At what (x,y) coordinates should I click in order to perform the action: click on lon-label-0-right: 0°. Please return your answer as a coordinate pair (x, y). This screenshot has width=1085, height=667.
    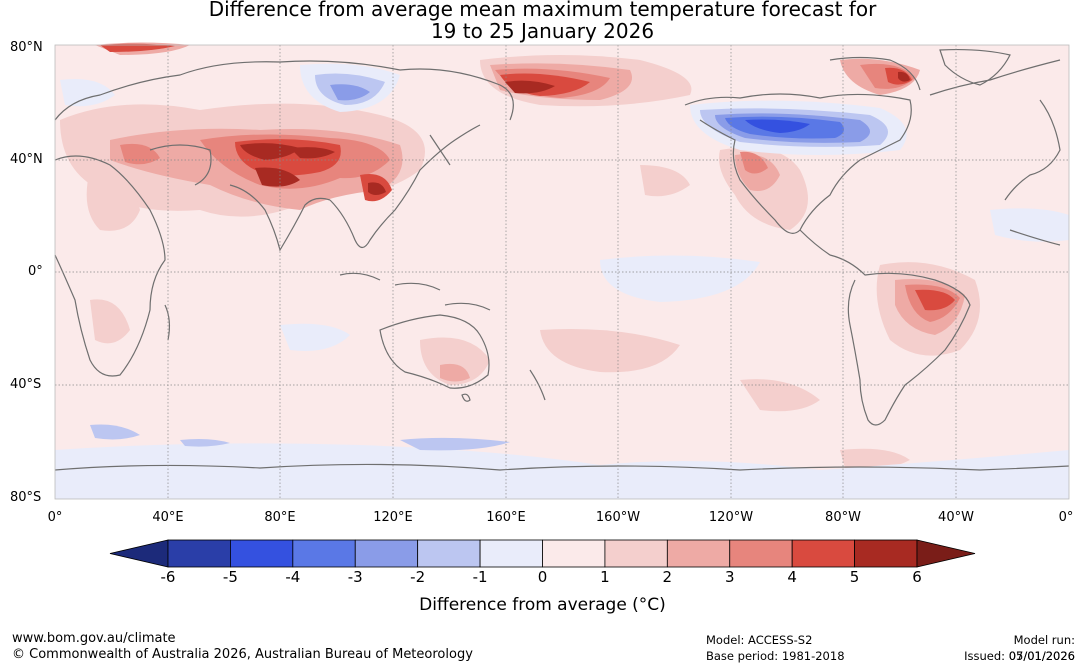
    Looking at the image, I should click on (1066, 517).